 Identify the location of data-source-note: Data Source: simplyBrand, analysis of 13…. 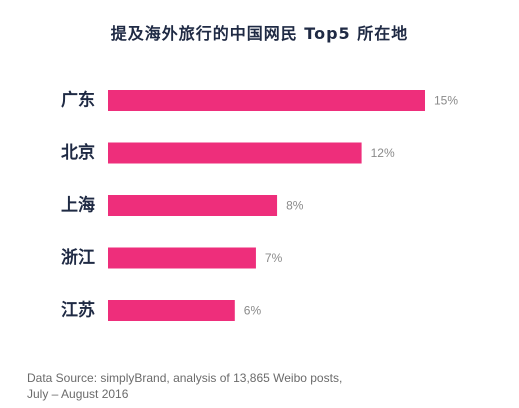
(184, 386).